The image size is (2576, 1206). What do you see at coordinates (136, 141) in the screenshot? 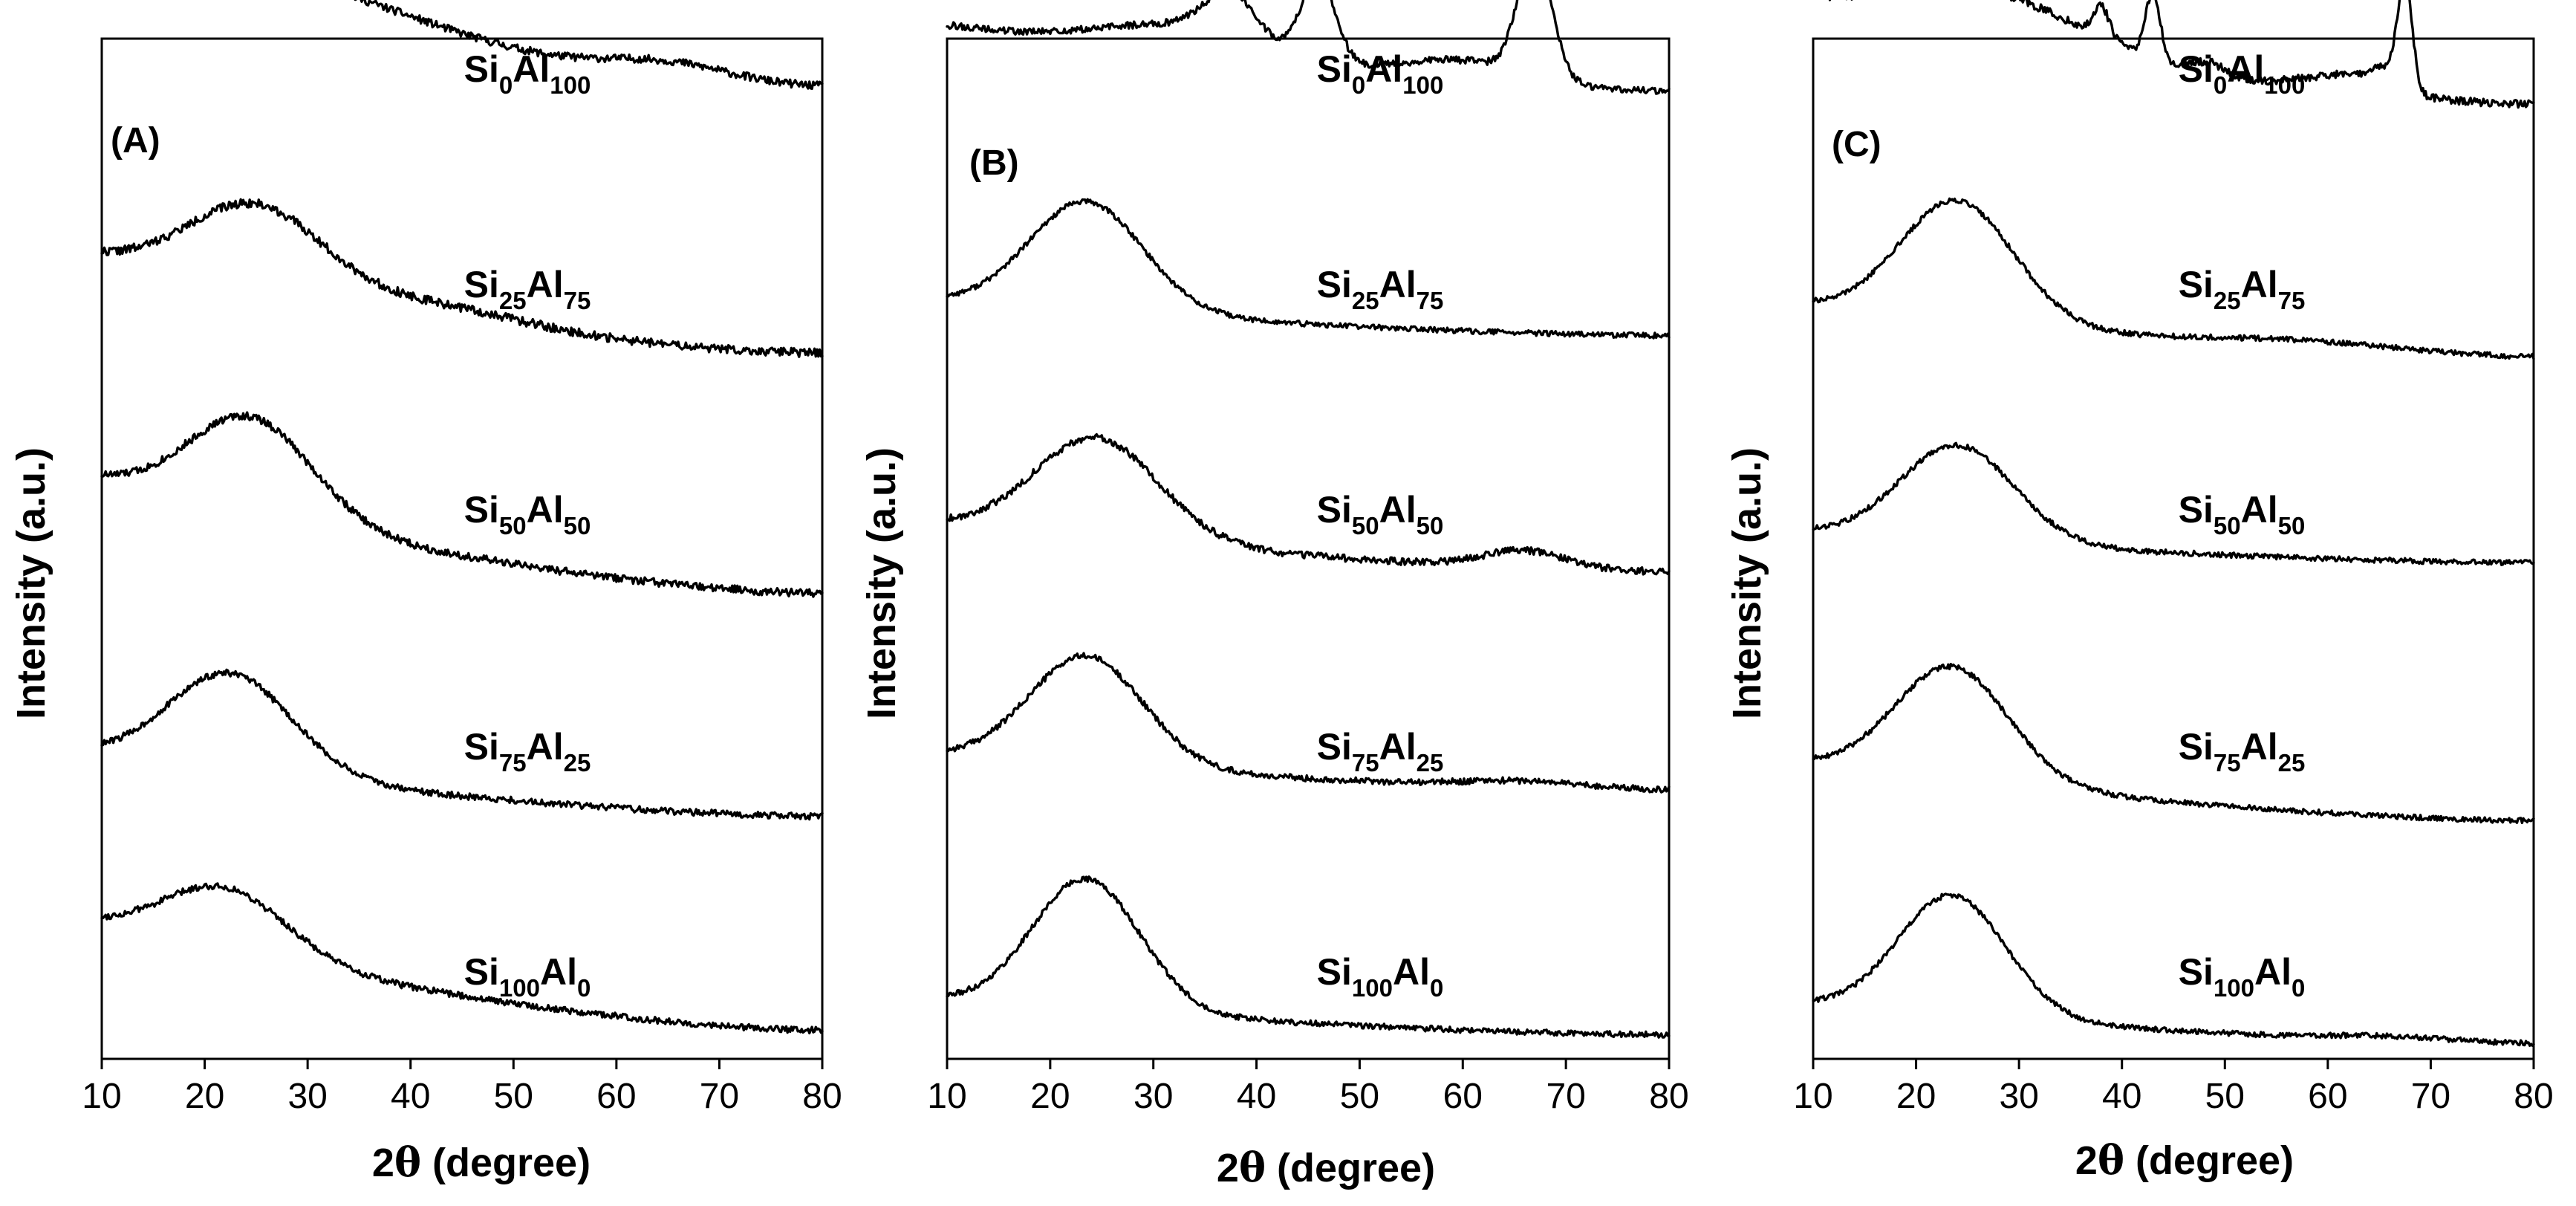
I see `panel-tag: (A)` at bounding box center [136, 141].